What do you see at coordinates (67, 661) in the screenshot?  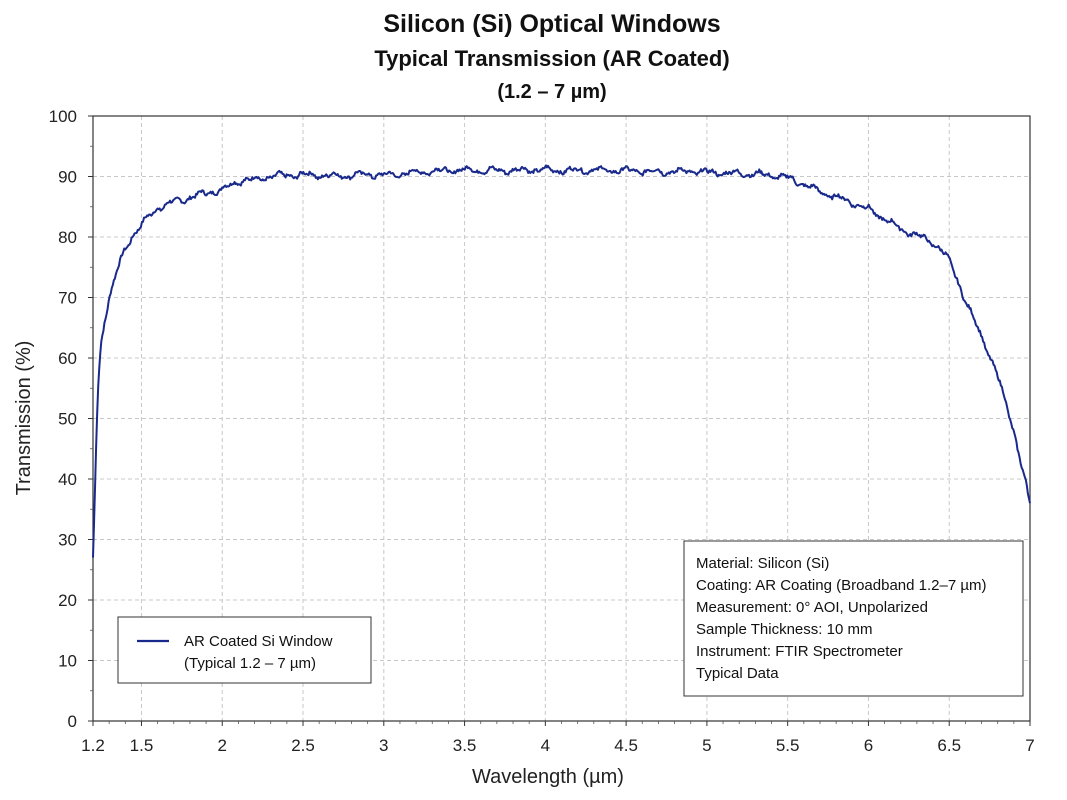 I see `y-tick-label: 10` at bounding box center [67, 661].